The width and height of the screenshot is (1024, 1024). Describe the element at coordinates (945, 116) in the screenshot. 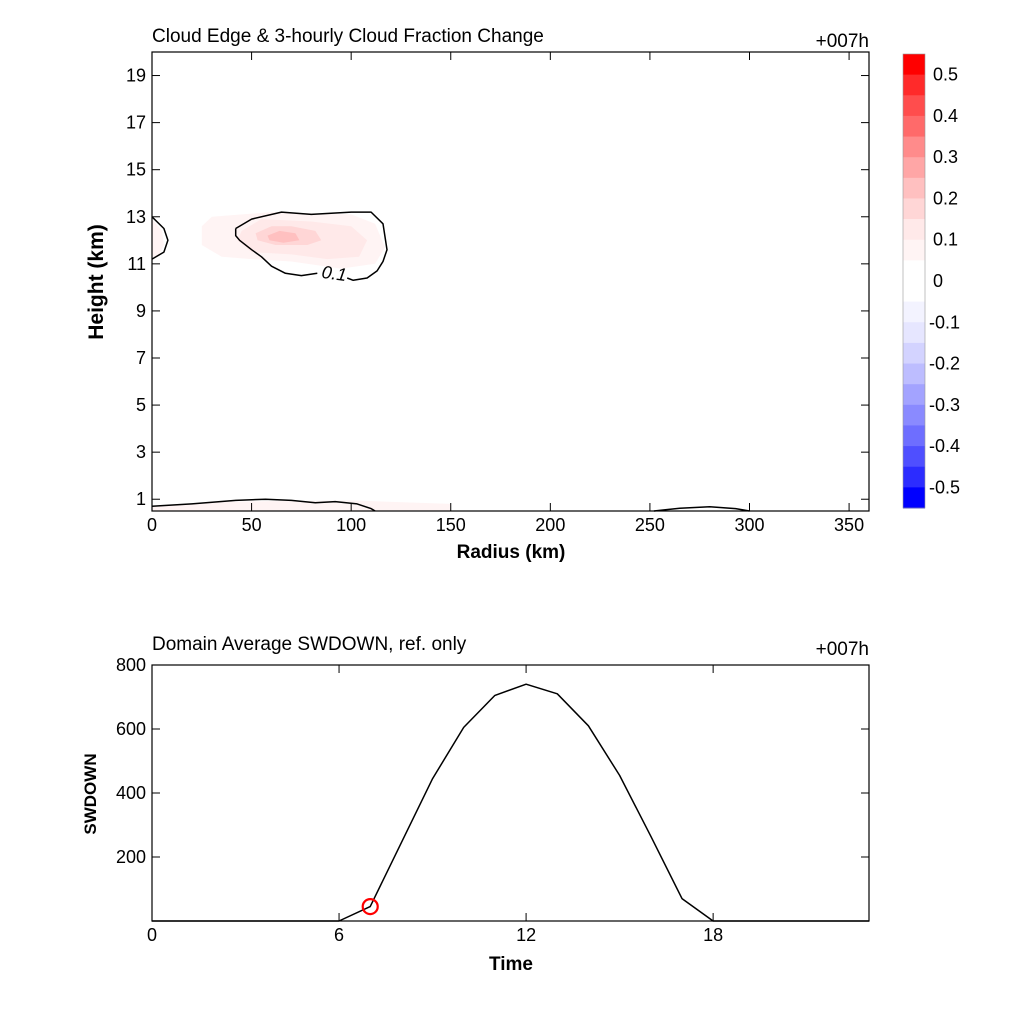

I see `colorbar-label: 0.4` at that location.